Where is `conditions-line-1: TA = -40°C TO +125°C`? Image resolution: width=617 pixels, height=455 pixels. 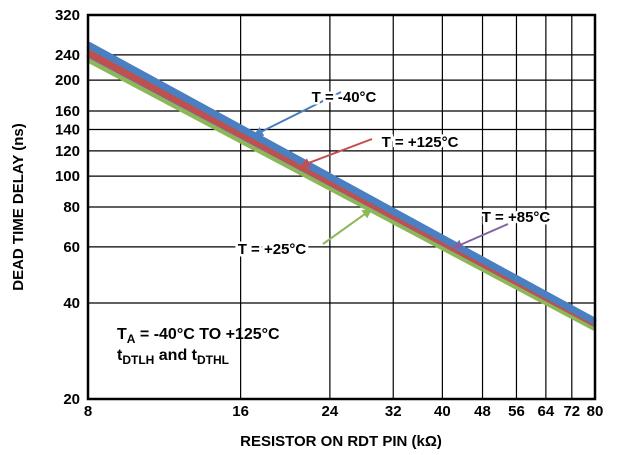
conditions-line-1: TA = -40°C TO +125°C is located at coordinates (198, 336).